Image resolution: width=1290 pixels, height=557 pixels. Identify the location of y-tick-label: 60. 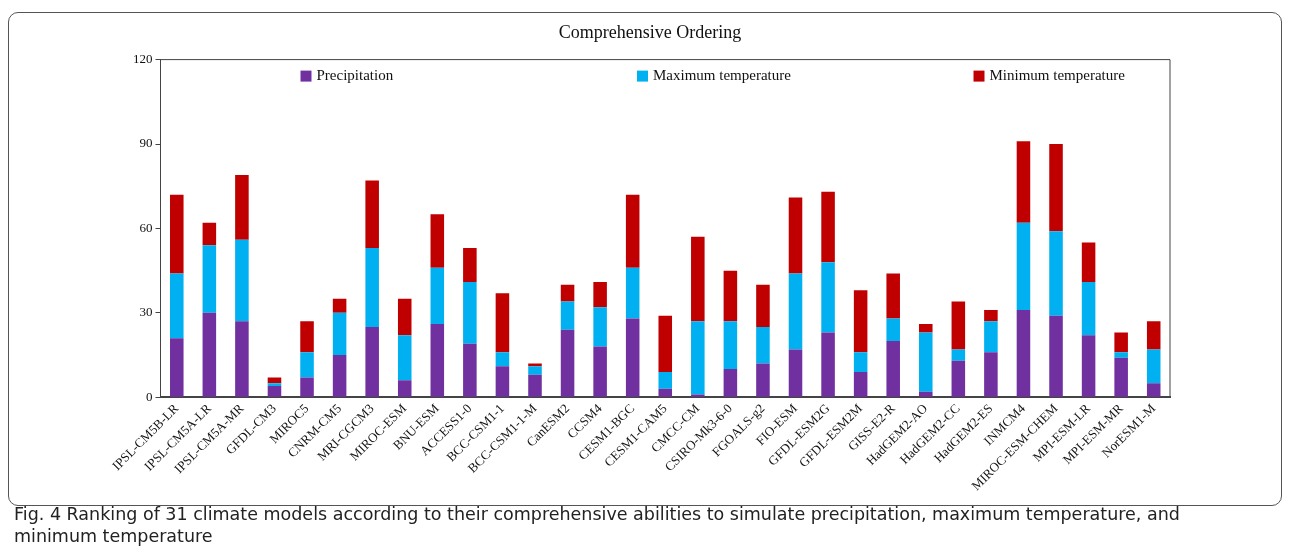
(146, 227).